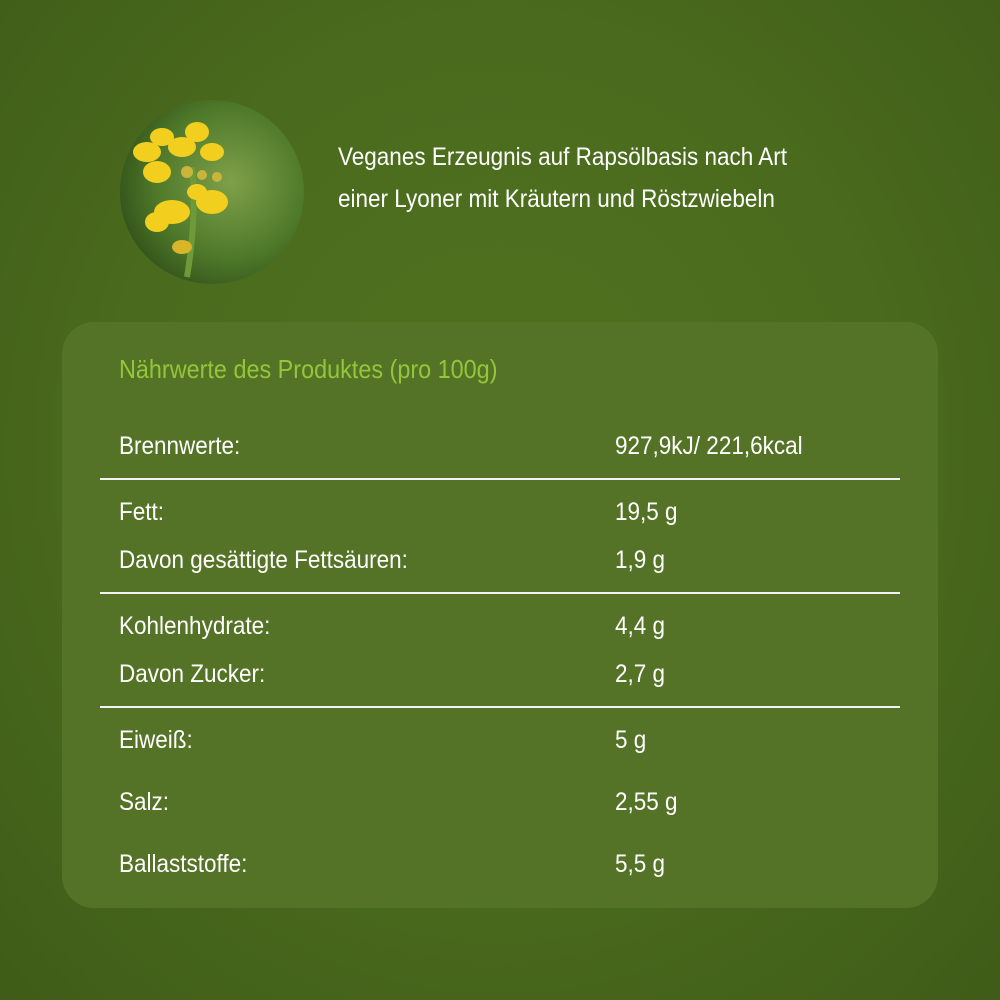 Image resolution: width=1000 pixels, height=1000 pixels. What do you see at coordinates (640, 626) in the screenshot?
I see `row-value: 4,4 g` at bounding box center [640, 626].